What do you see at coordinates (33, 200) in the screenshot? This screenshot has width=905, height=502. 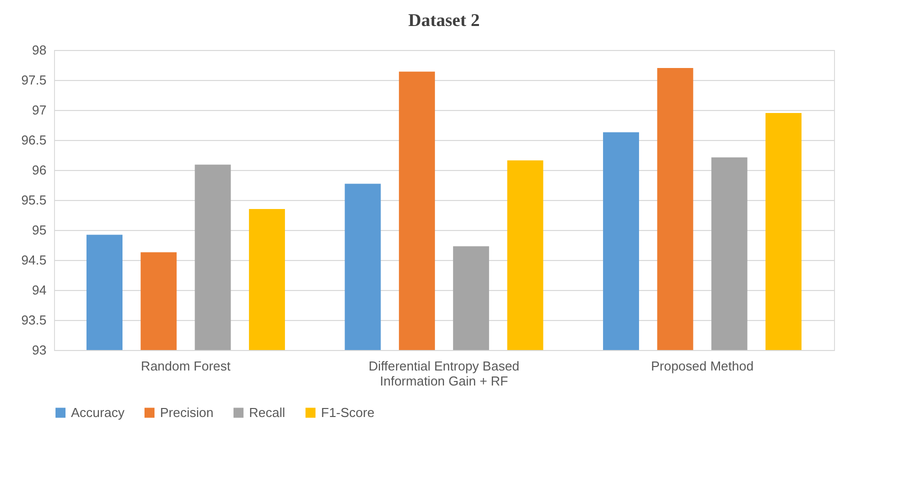 I see `y-tick-label: 95.5` at bounding box center [33, 200].